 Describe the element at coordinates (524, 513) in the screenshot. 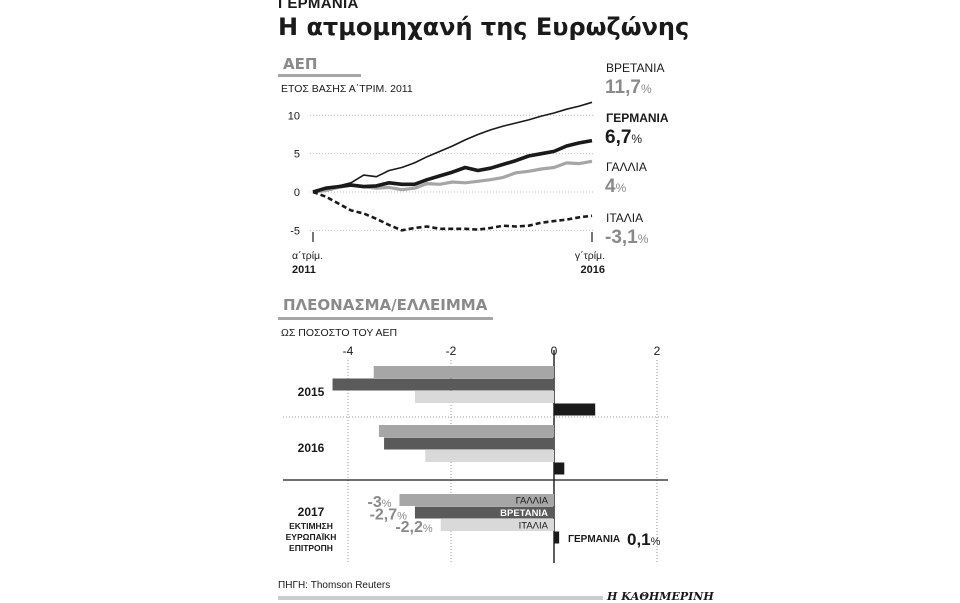

I see `bar-country-label: ΒΡΕΤΑΝΙΑ` at that location.